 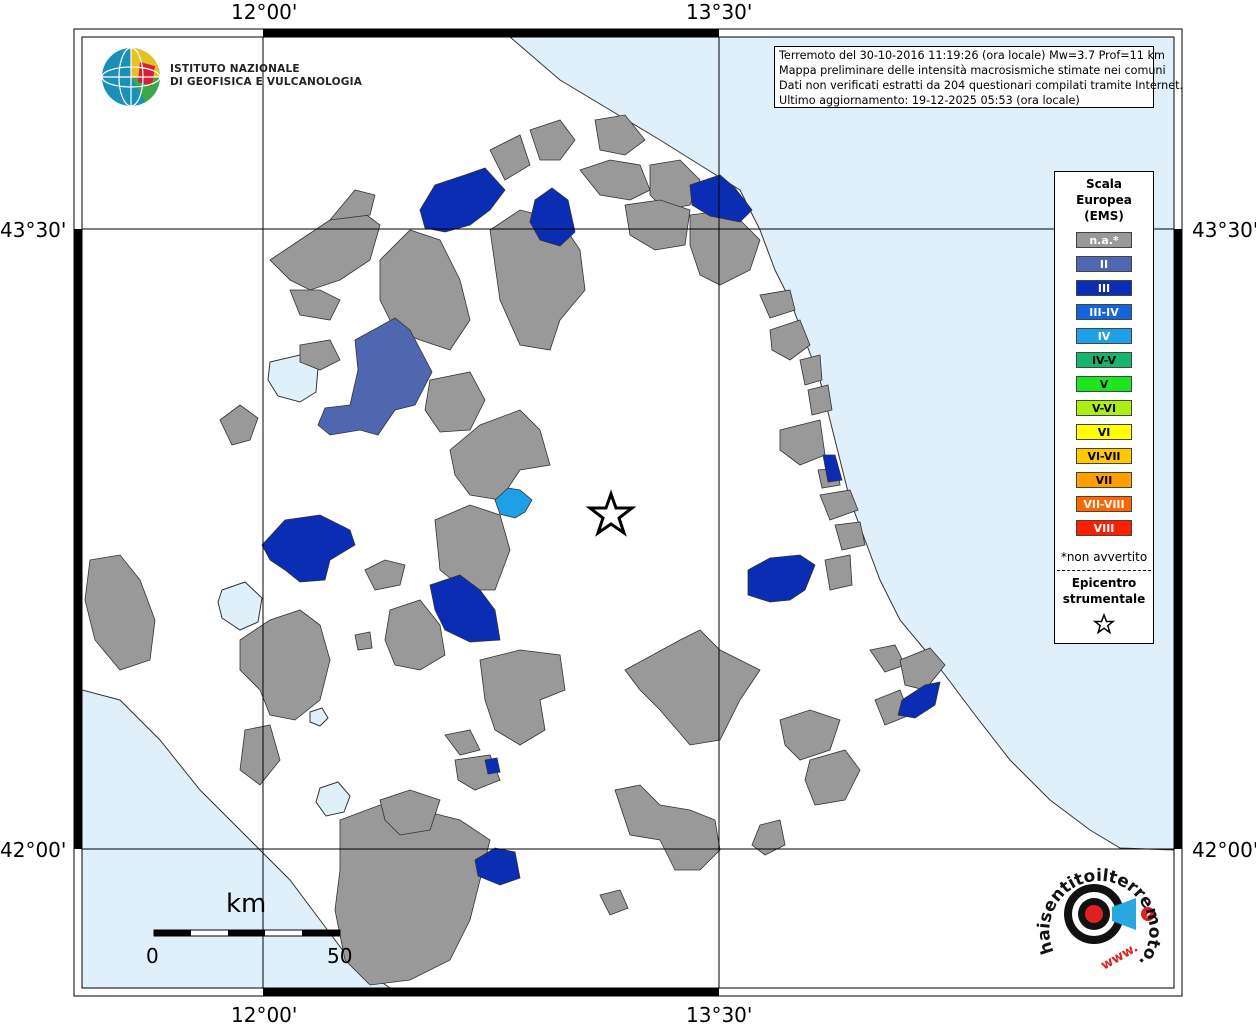 I want to click on lake-vico, so click(x=319, y=717).